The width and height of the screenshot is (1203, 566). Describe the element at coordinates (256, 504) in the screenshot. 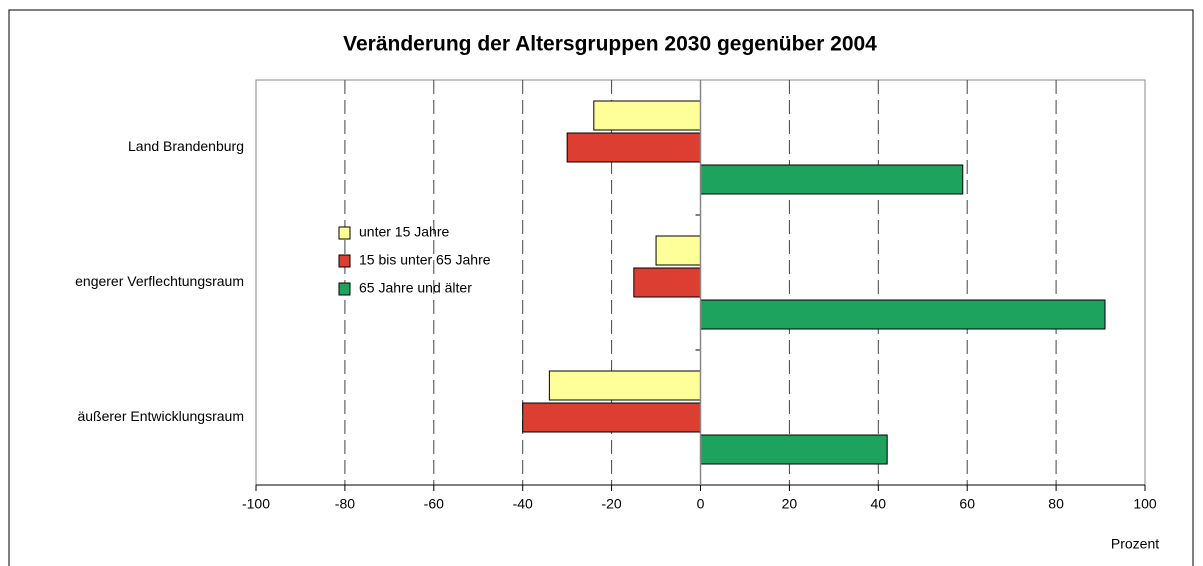

I see `x-tick-label: -100` at that location.